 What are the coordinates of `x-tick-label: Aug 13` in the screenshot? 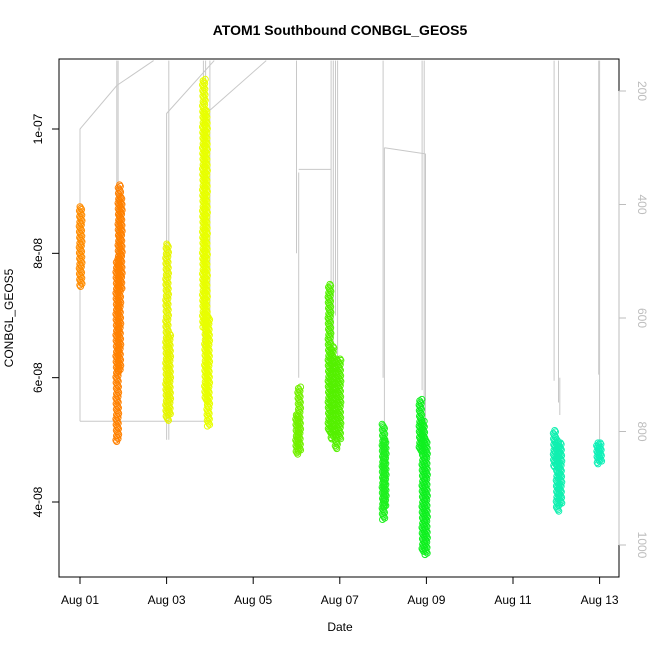 It's located at (600, 600).